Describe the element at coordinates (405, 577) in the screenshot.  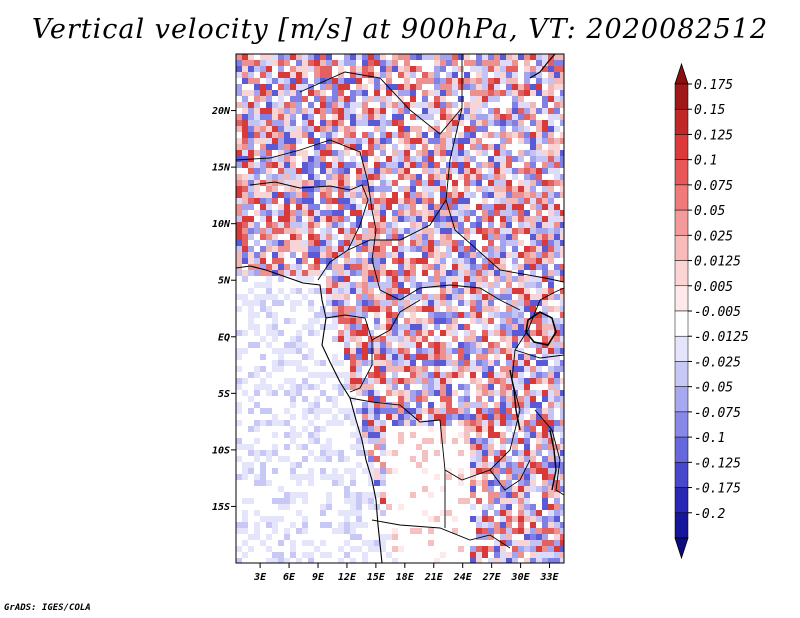
I see `lon-tick-label: 18E` at that location.